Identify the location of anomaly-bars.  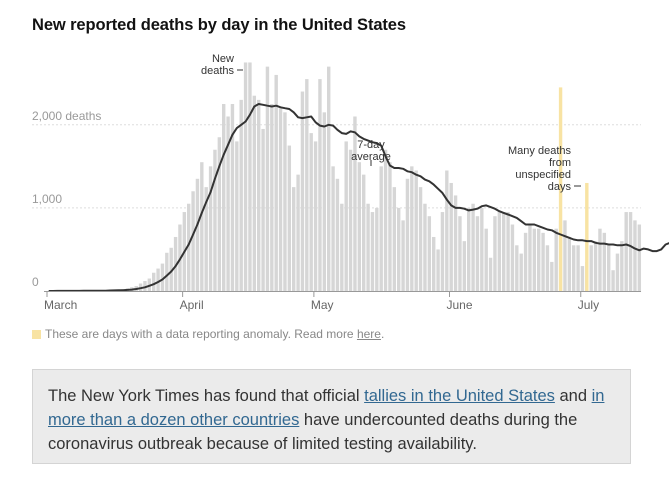
(573, 189).